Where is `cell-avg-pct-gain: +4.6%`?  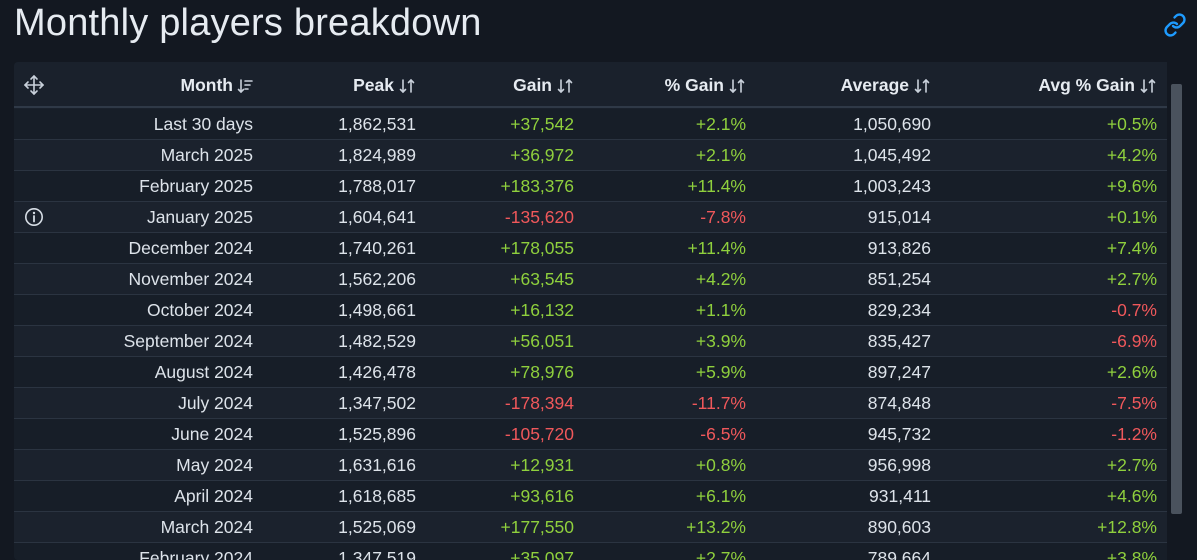
cell-avg-pct-gain: +4.6% is located at coordinates (1131, 496).